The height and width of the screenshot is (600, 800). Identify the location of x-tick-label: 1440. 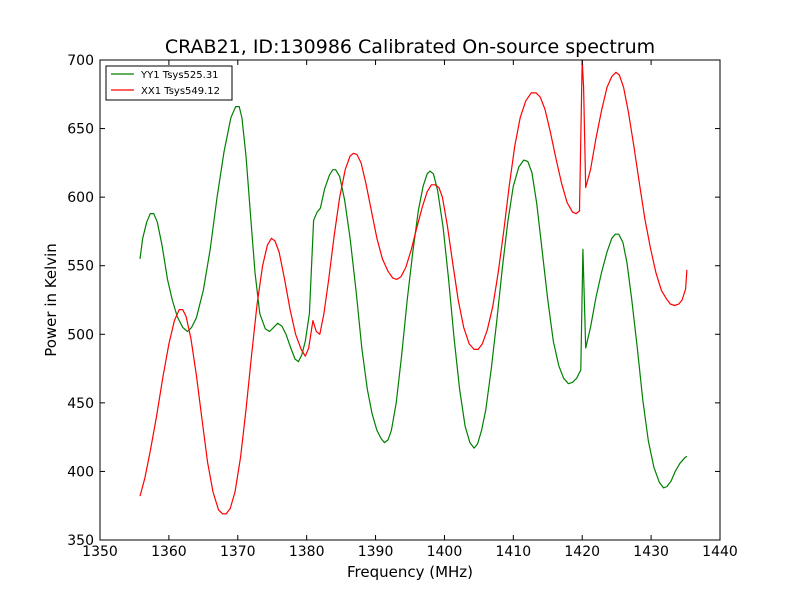
(720, 552).